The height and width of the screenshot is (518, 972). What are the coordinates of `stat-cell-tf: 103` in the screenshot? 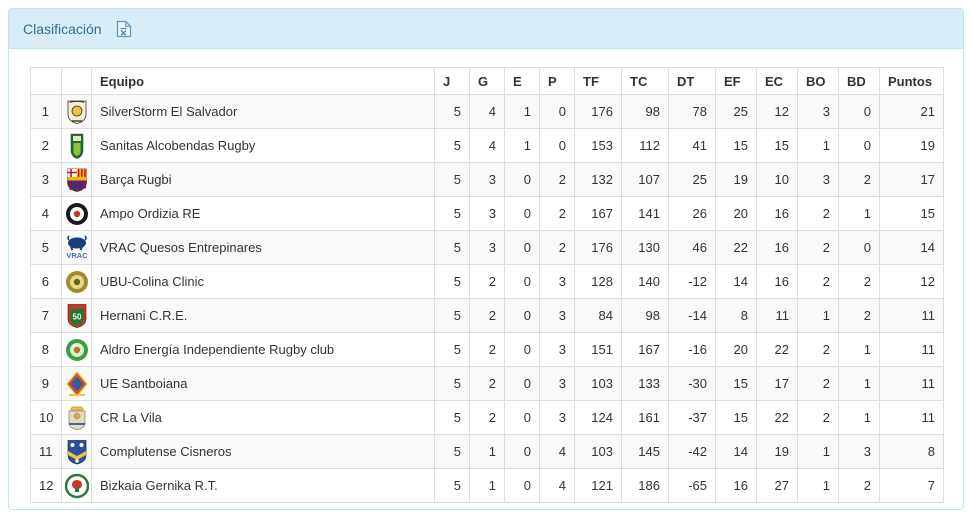 It's located at (598, 383).